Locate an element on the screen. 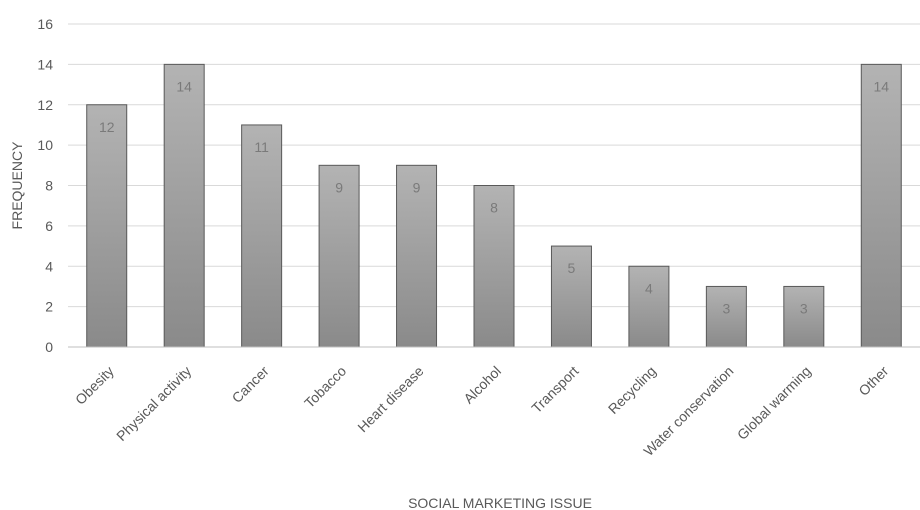 The height and width of the screenshot is (510, 920). y-tick-label: 14 is located at coordinates (45, 64).